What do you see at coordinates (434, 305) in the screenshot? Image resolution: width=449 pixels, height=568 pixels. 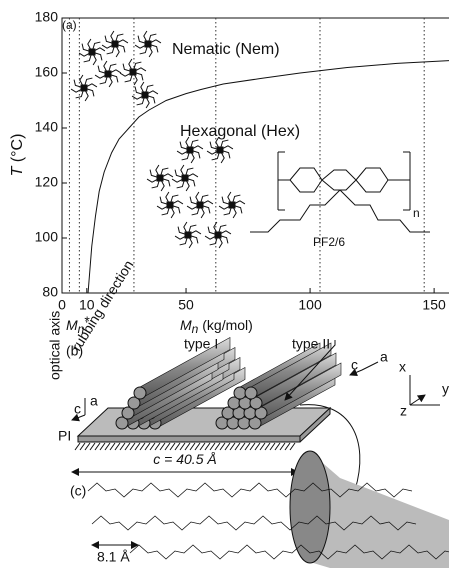 I see `x-tick-label: 150` at bounding box center [434, 305].